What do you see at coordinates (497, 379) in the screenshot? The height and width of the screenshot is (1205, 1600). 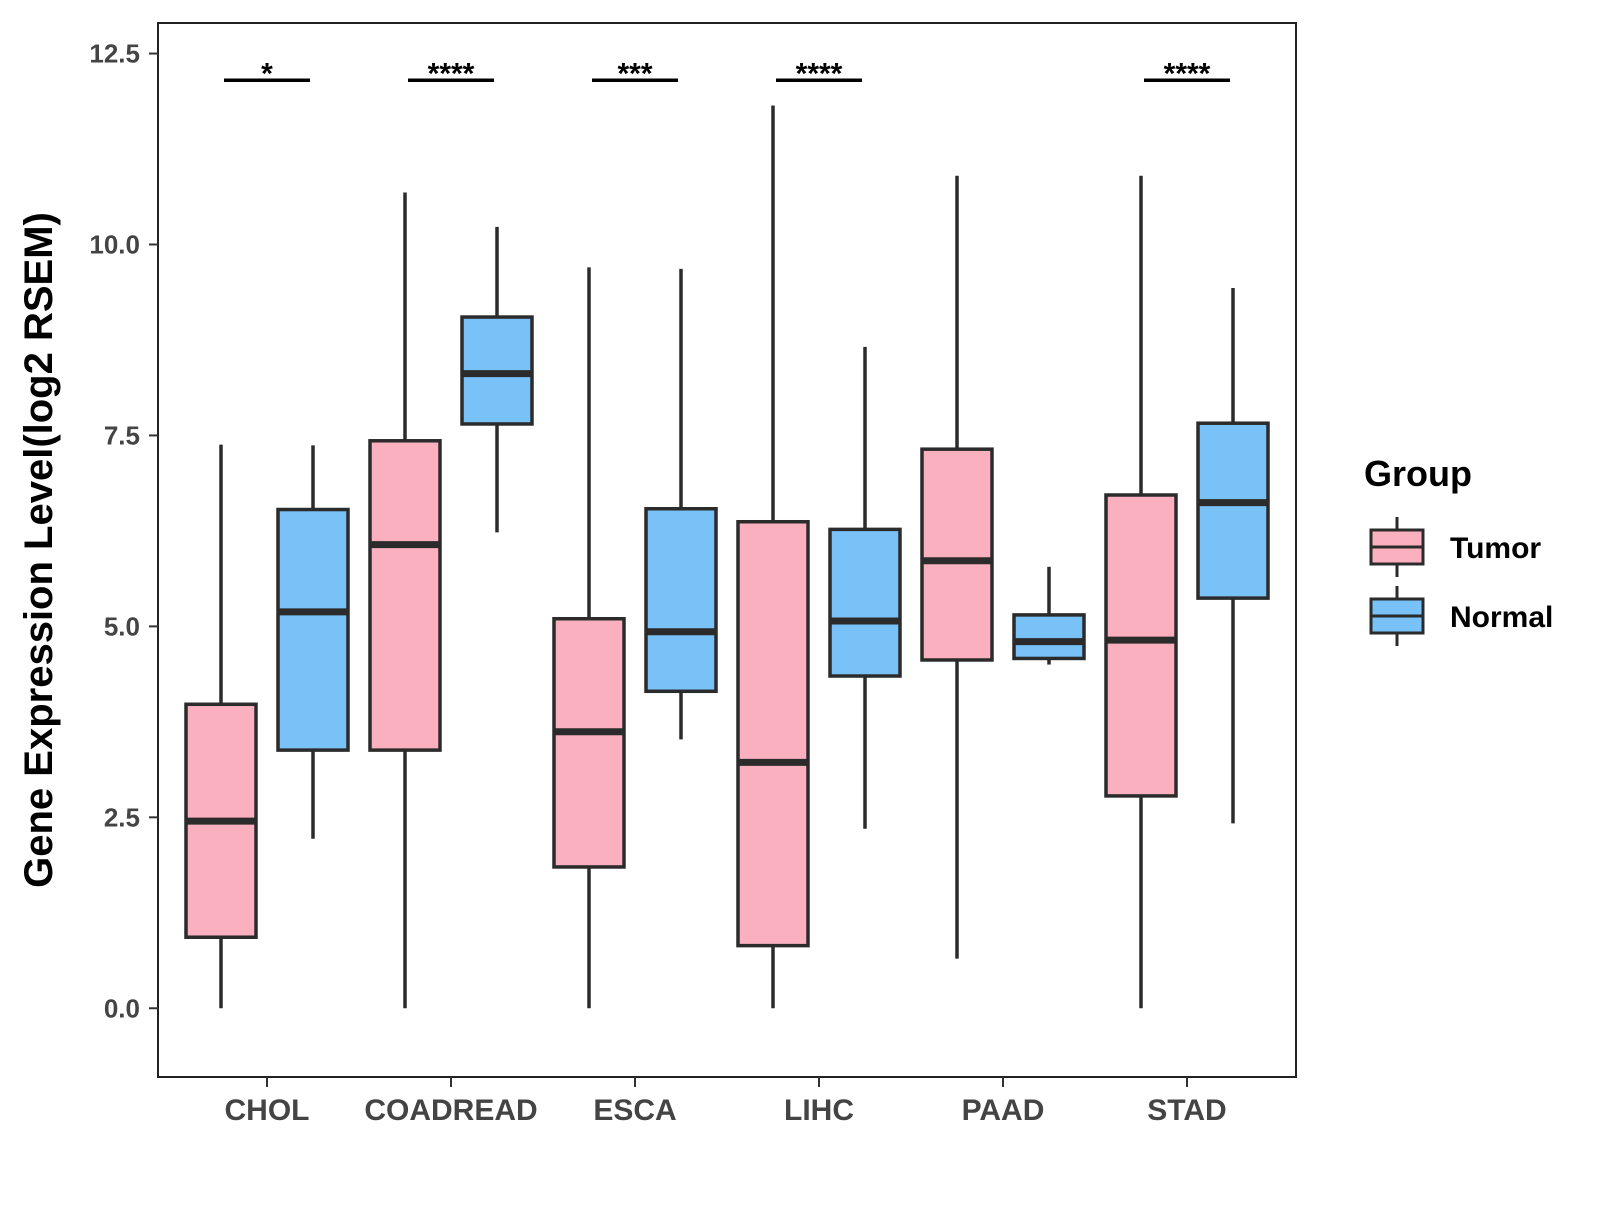 I see `box-normal-coadread` at bounding box center [497, 379].